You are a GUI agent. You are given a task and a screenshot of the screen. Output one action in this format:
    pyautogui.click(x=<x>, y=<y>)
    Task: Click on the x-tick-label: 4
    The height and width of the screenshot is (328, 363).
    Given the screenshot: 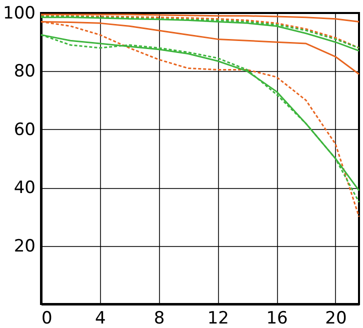 What is the action you would take?
    pyautogui.click(x=100, y=318)
    